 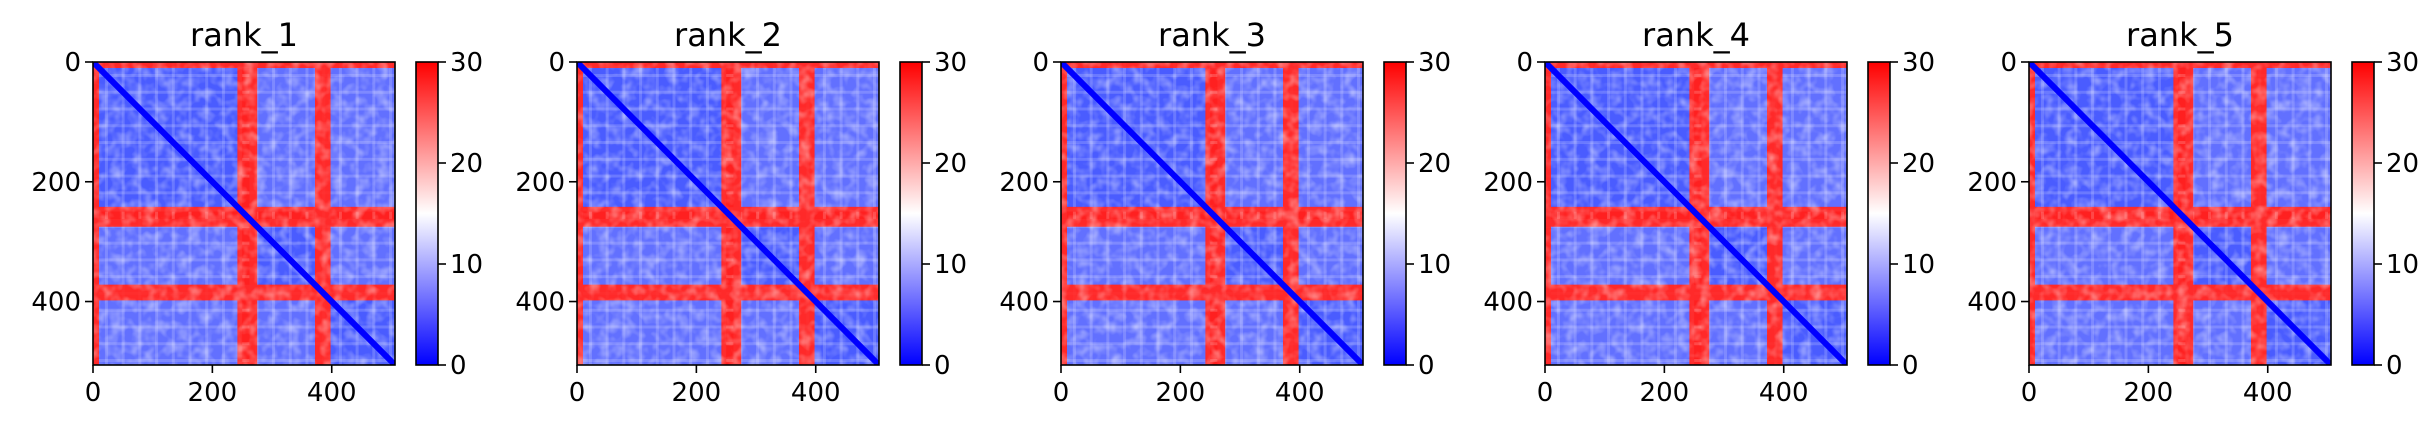 What do you see at coordinates (244, 35) in the screenshot?
I see `chart-title: rank_1` at bounding box center [244, 35].